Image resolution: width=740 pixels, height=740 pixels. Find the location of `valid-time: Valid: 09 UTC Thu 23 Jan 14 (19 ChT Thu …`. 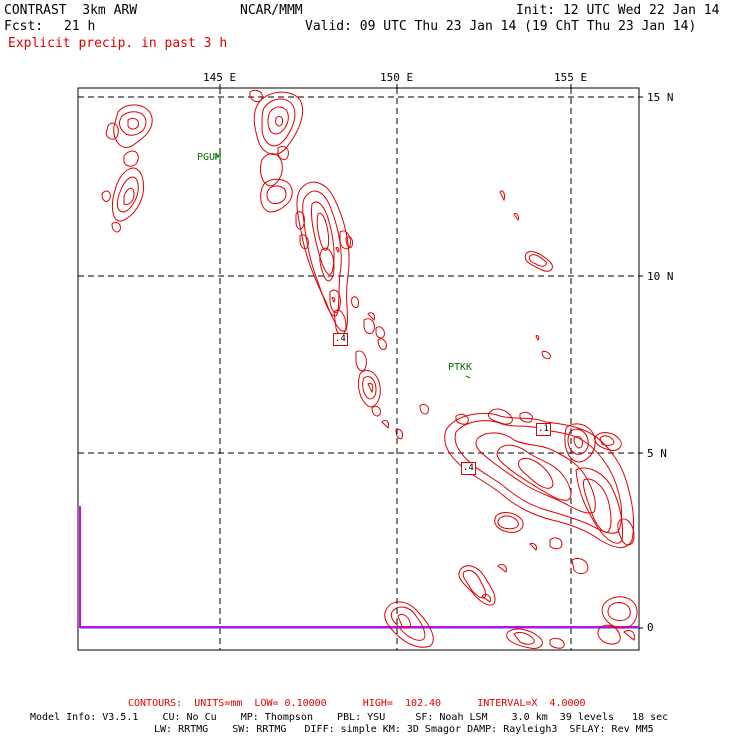

valid-time: Valid: 09 UTC Thu 23 Jan 14 (19 ChT Thu … is located at coordinates (501, 26).